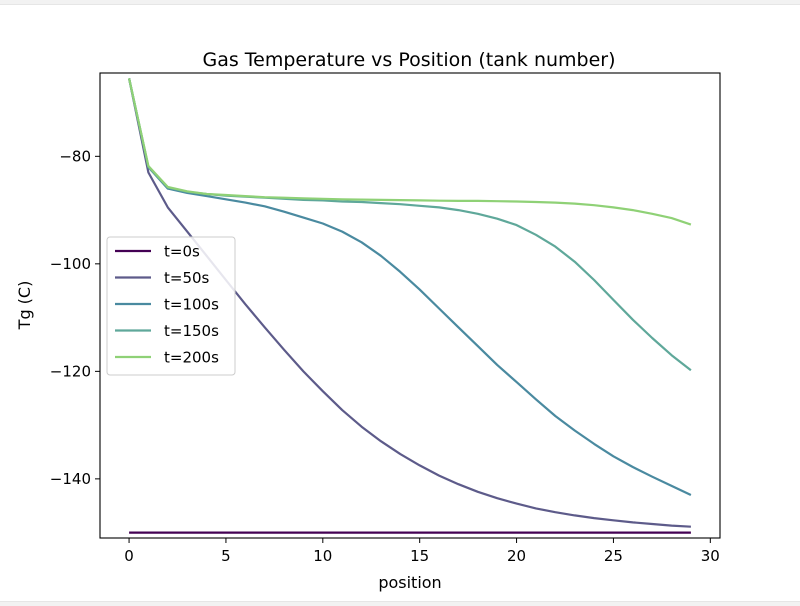 This screenshot has height=606, width=800. What do you see at coordinates (129, 556) in the screenshot?
I see `x-tick-label-0: 0` at bounding box center [129, 556].